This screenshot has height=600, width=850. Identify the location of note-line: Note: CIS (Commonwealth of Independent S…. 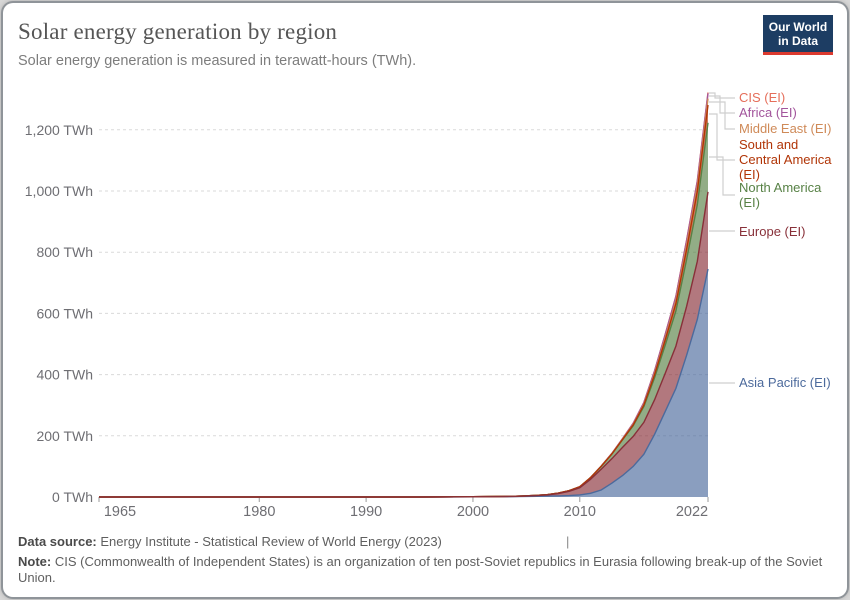
(423, 570).